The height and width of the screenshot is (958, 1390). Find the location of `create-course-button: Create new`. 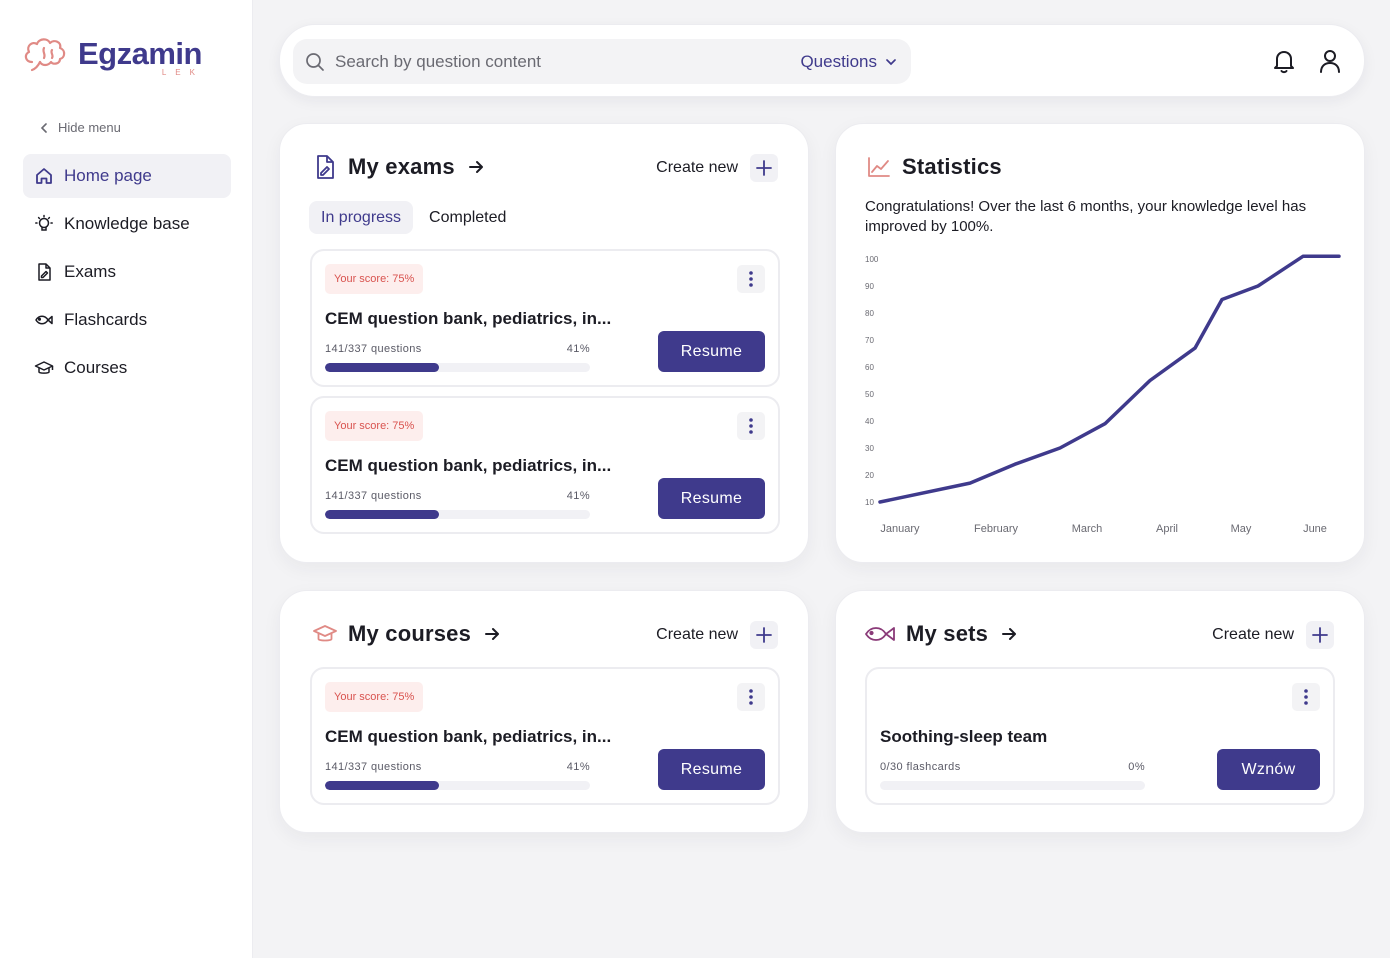

create-course-button: Create new is located at coordinates (717, 635).